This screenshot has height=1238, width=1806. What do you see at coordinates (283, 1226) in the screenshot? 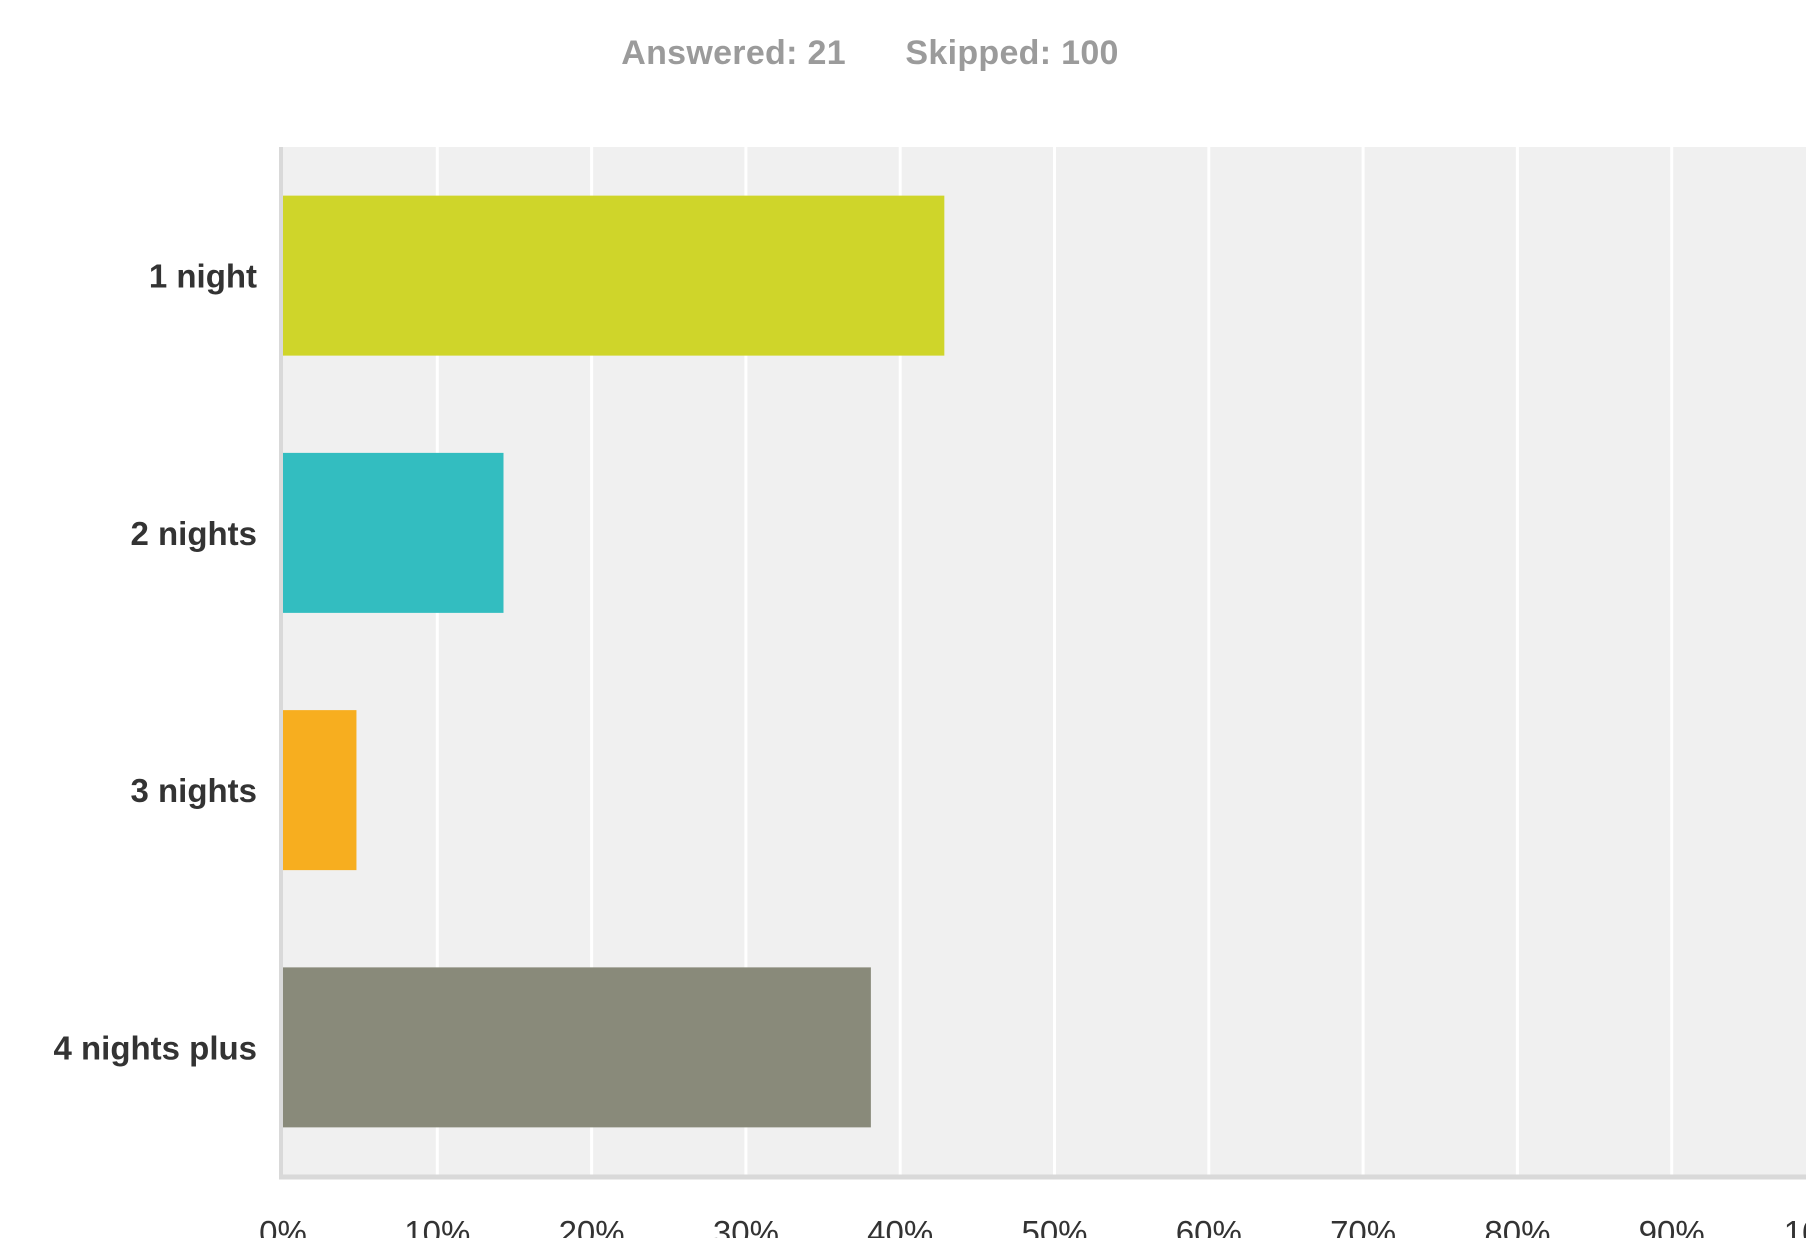
I see `x-tick-0pct: 0%` at bounding box center [283, 1226].